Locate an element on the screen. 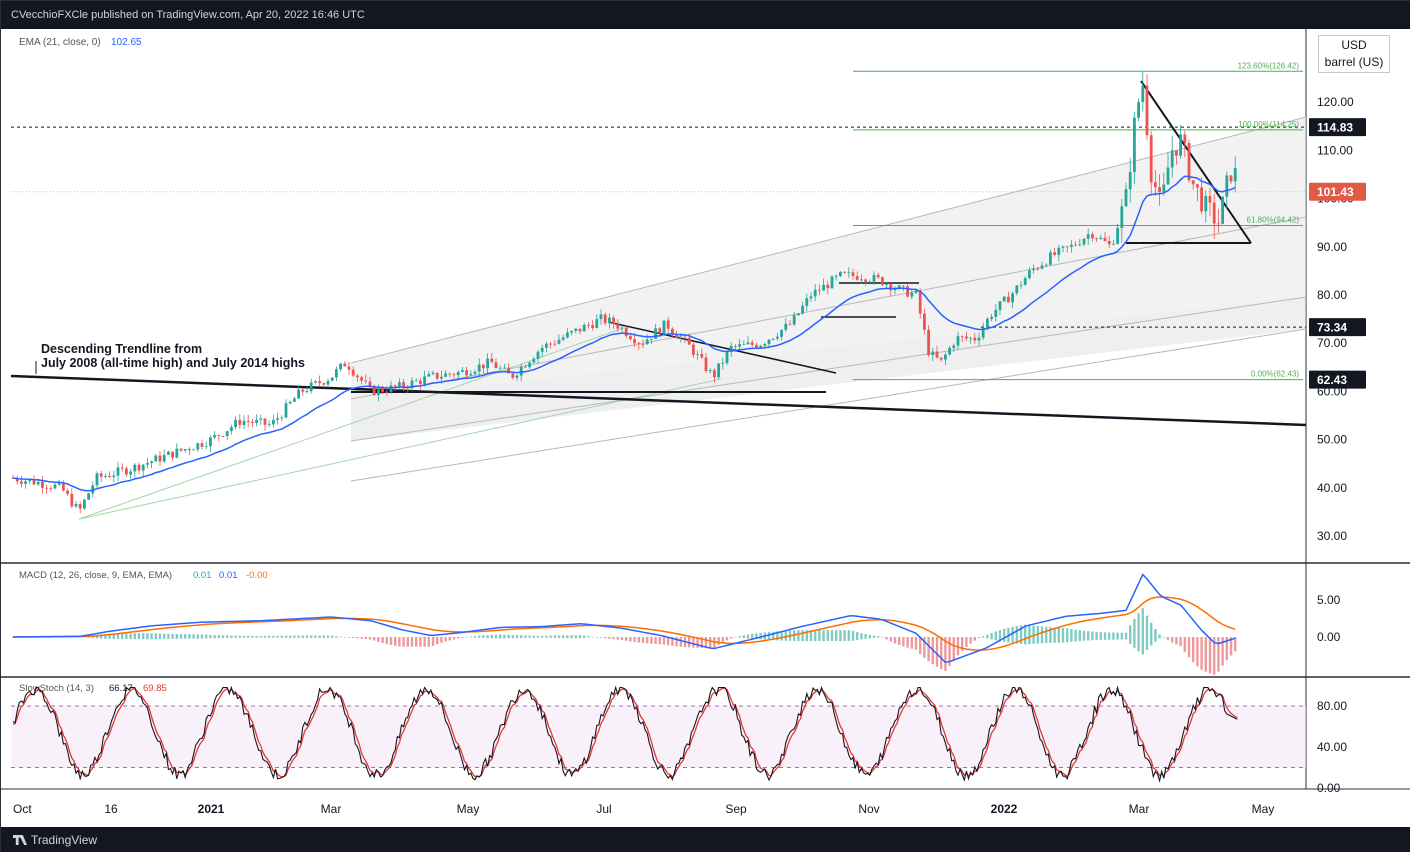 The width and height of the screenshot is (1410, 852). stoch-tick: 80.00 is located at coordinates (1332, 706).